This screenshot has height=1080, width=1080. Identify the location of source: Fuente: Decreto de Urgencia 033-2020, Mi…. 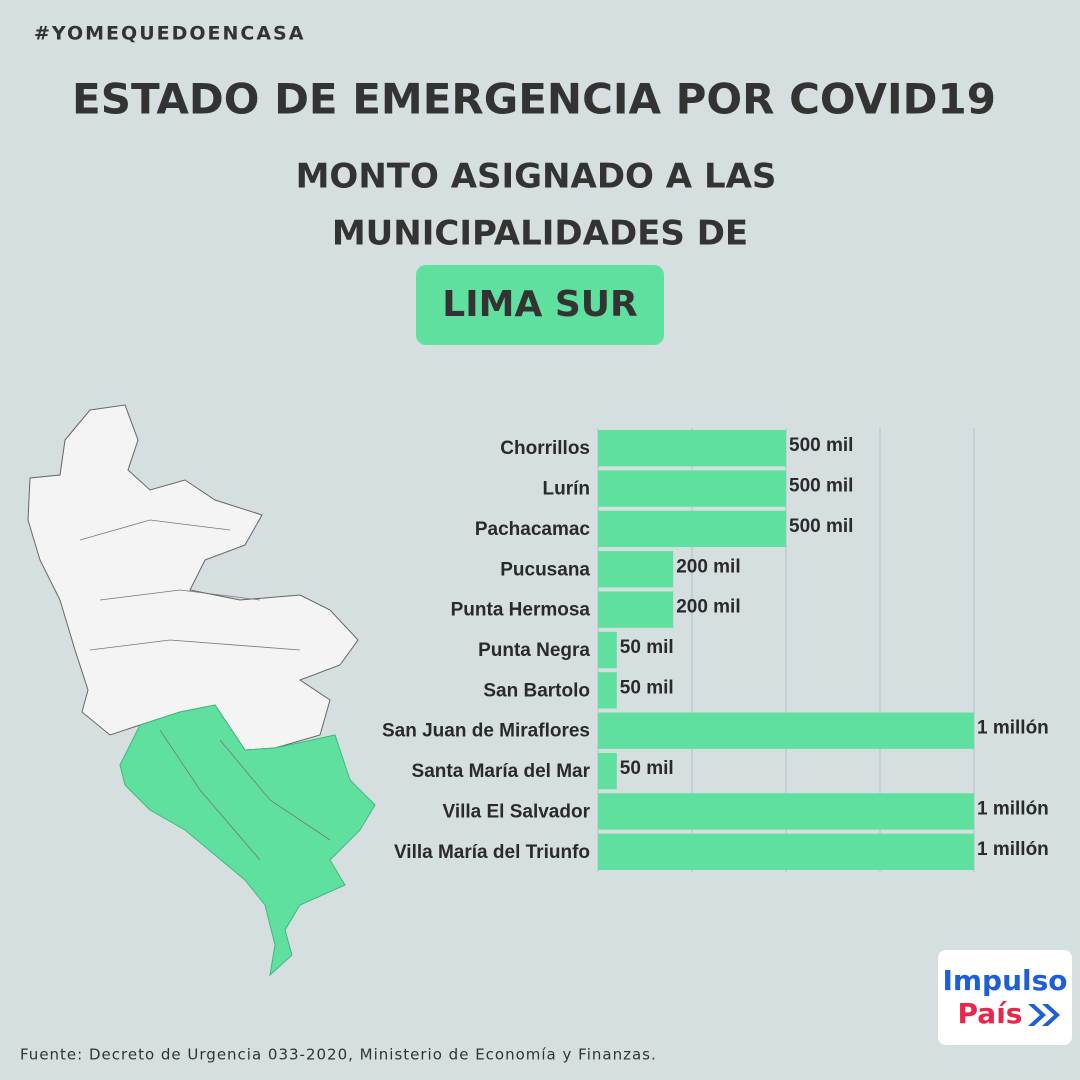
(338, 1055).